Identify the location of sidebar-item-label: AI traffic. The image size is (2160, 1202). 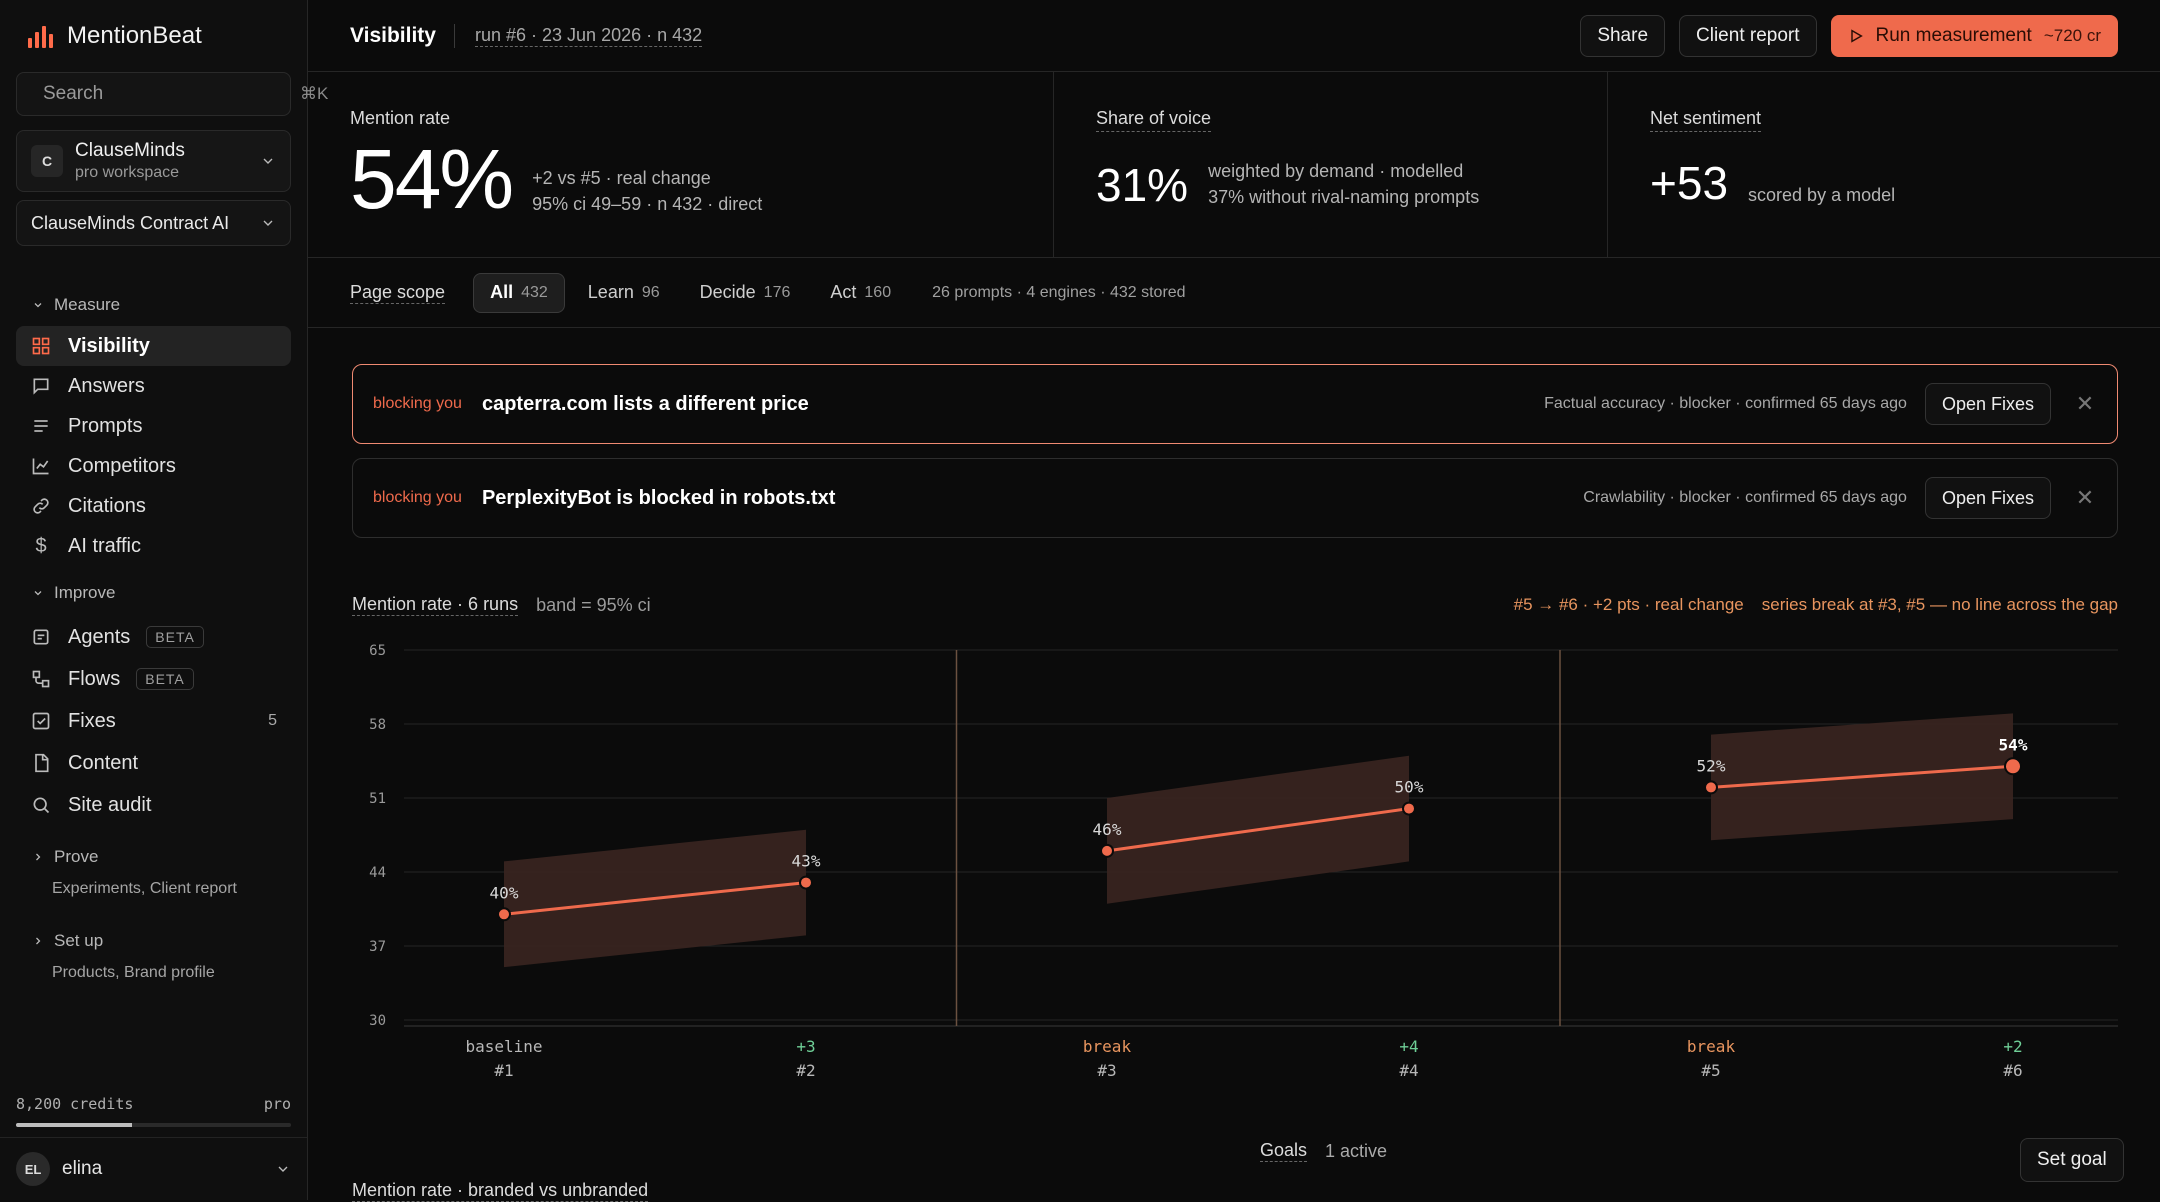
(104, 545).